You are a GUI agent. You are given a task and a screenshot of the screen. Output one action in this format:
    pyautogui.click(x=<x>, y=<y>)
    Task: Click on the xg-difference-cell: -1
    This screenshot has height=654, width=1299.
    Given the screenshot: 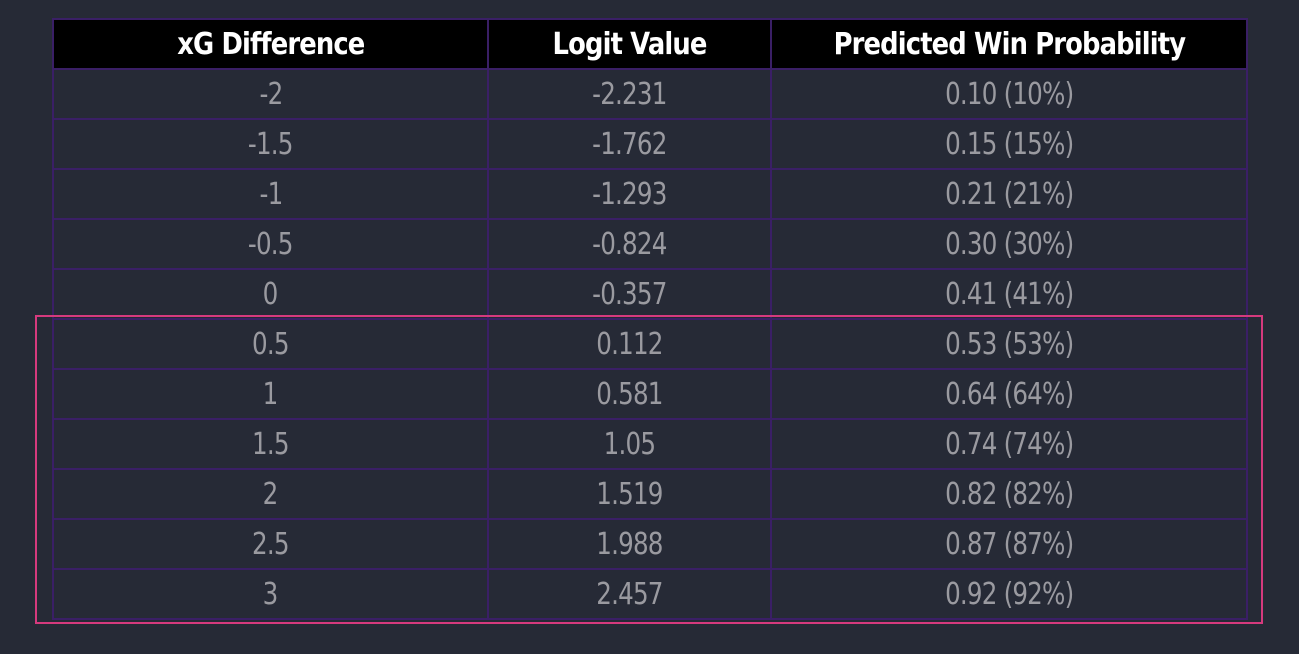 What is the action you would take?
    pyautogui.click(x=270, y=194)
    